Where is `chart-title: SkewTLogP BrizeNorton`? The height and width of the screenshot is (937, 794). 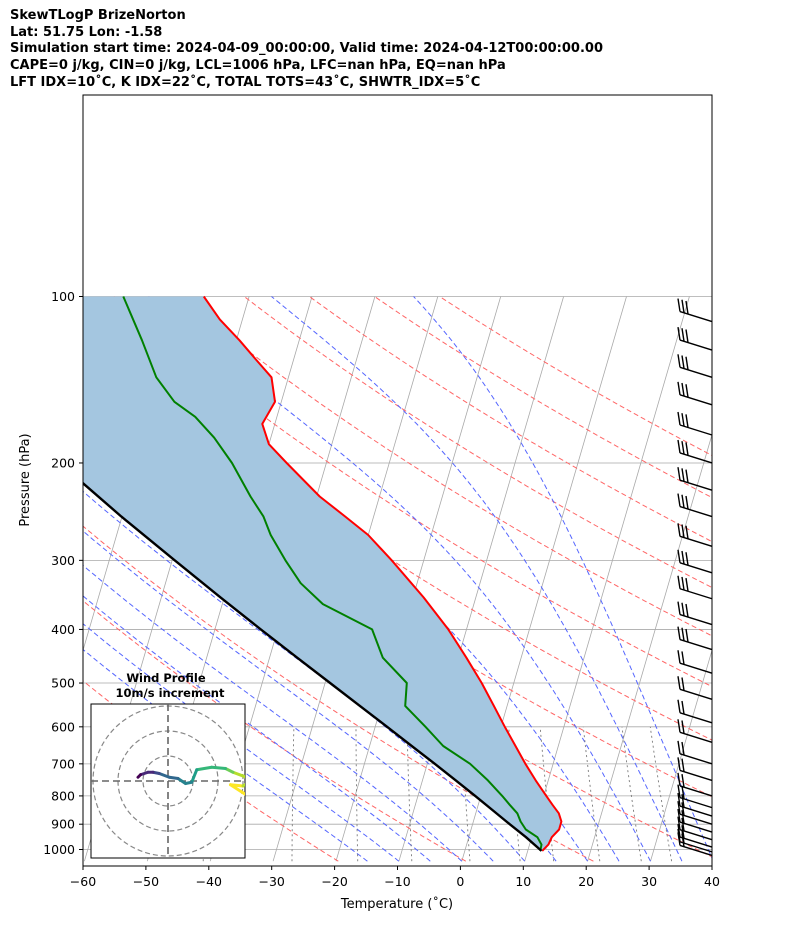 chart-title: SkewTLogP BrizeNorton is located at coordinates (98, 15).